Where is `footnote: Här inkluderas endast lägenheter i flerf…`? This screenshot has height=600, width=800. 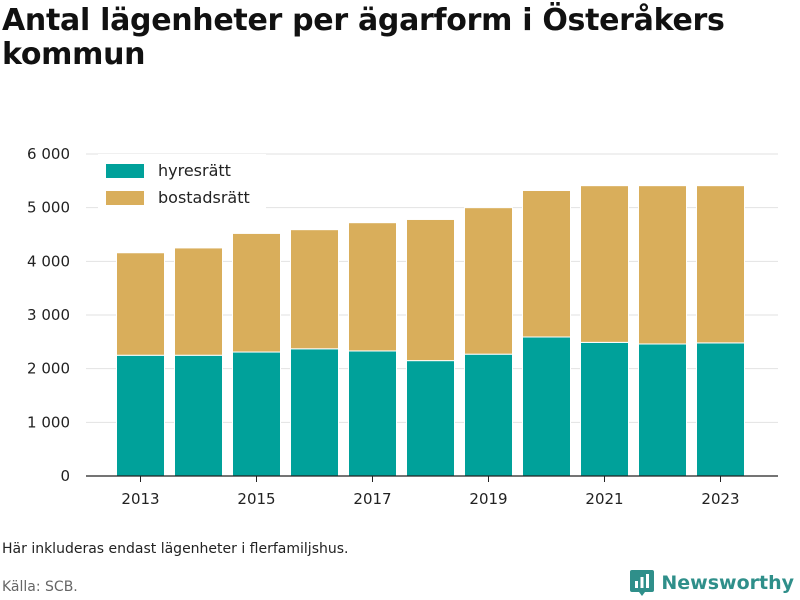 footnote: Här inkluderas endast lägenheter i flerf… is located at coordinates (175, 549).